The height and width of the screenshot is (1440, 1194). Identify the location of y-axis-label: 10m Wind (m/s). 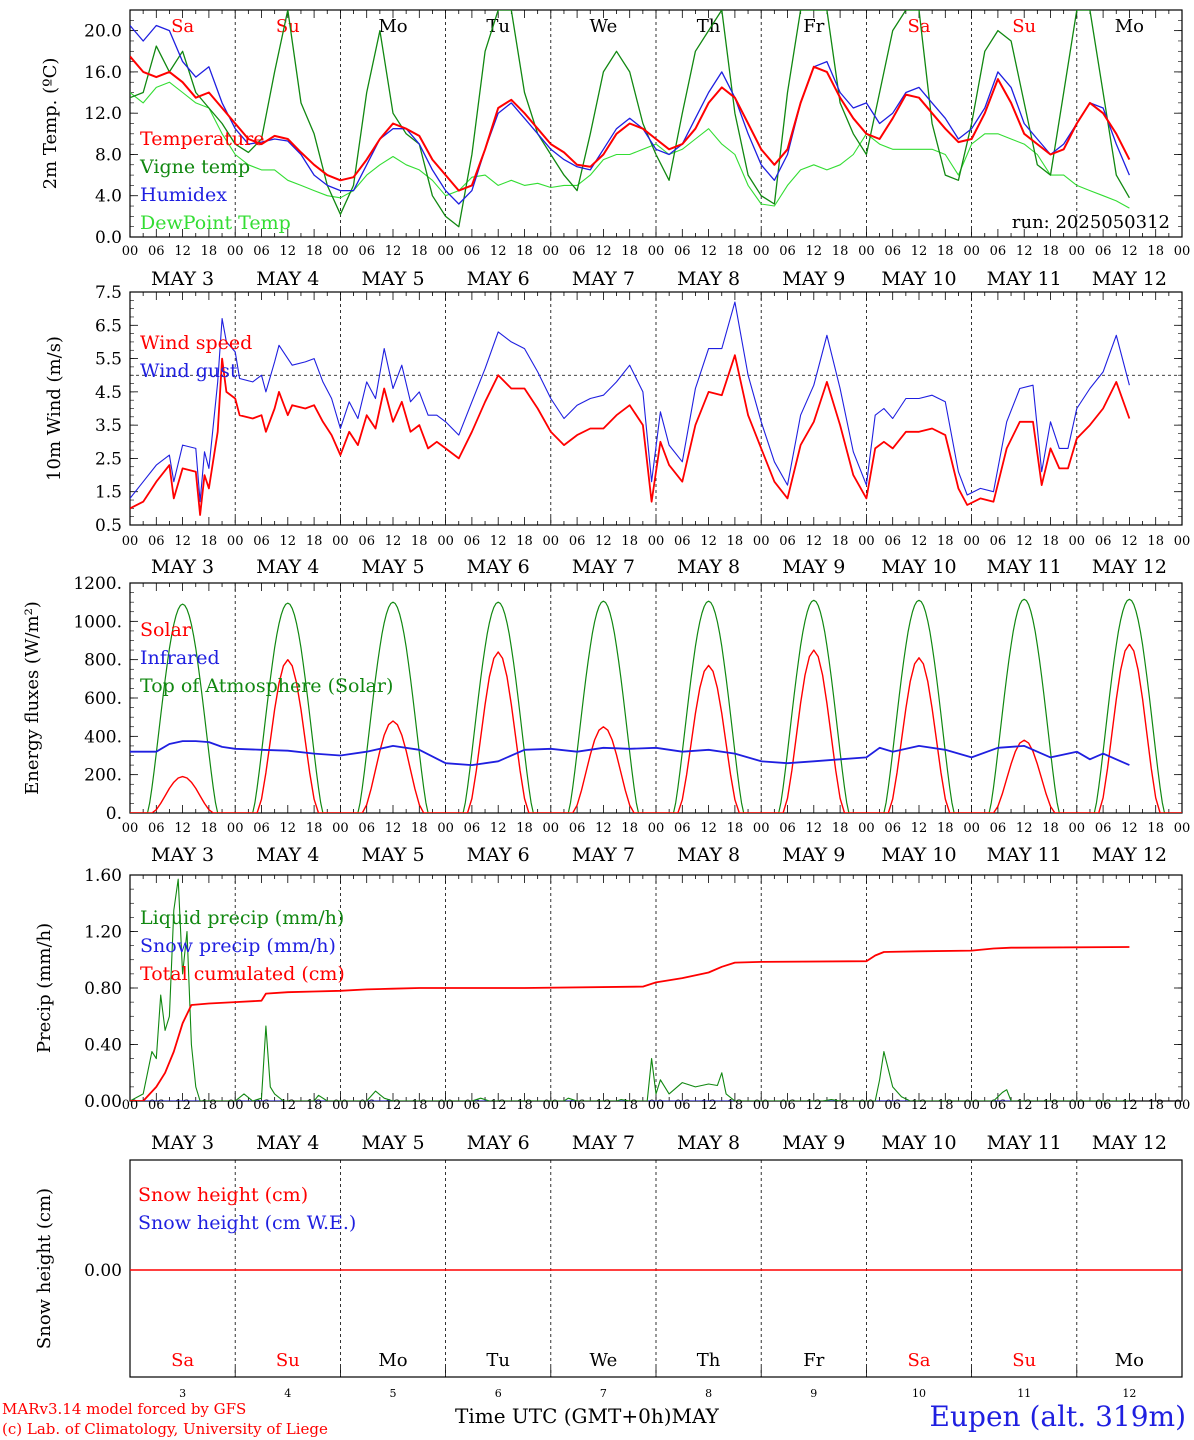
(54, 408).